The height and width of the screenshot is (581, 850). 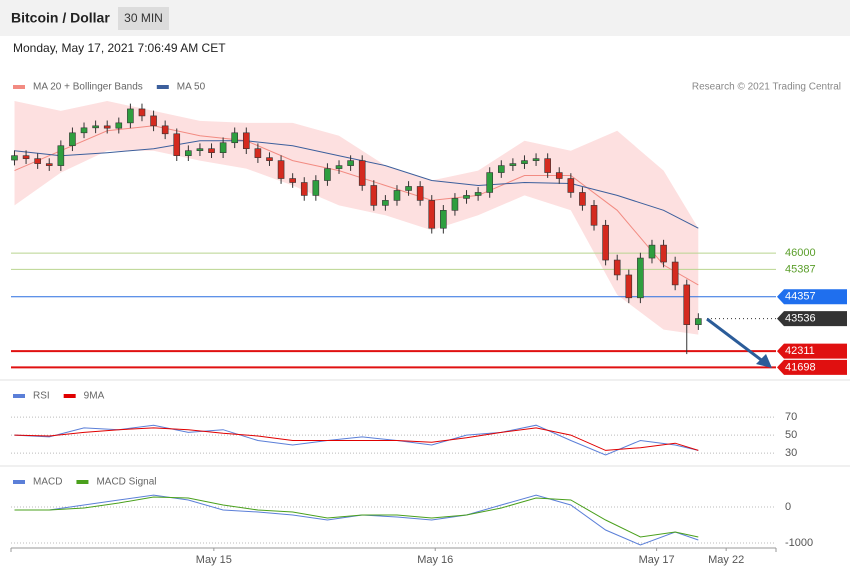 I want to click on level-label: 42311, so click(x=800, y=351).